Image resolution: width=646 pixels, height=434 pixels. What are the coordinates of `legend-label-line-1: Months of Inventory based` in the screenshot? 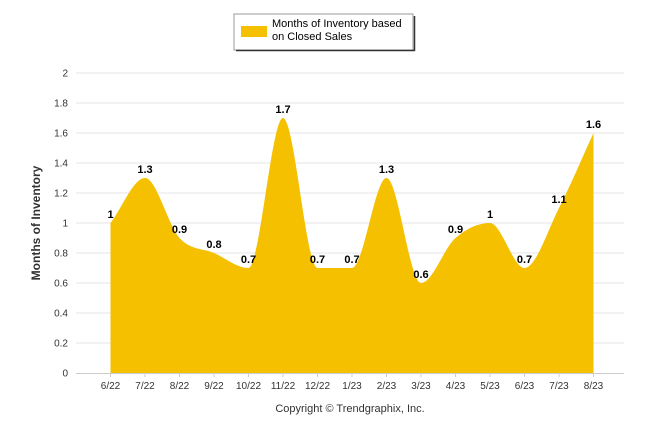 It's located at (337, 24).